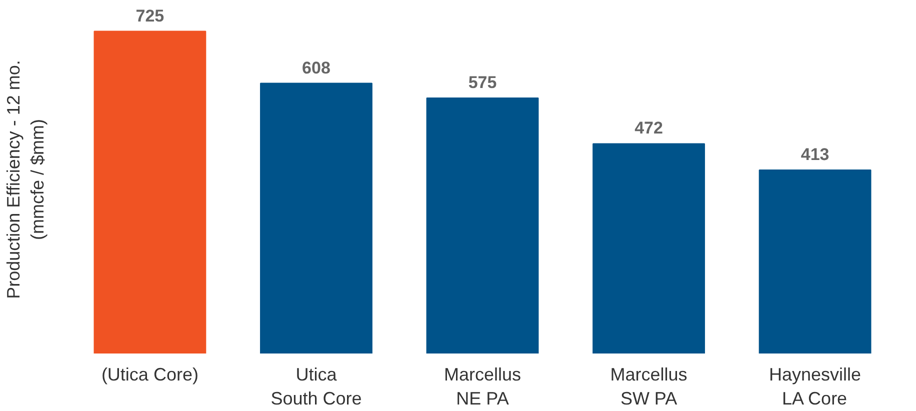 The width and height of the screenshot is (916, 411). Describe the element at coordinates (815, 154) in the screenshot. I see `data-label: 413` at that location.